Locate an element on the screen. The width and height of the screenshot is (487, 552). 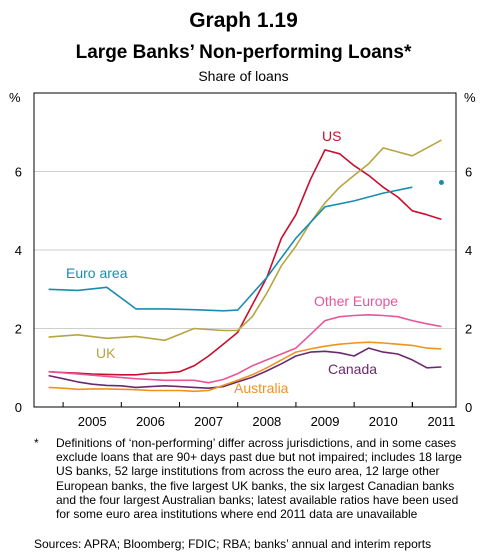
series-line-other-europe is located at coordinates (245, 349).